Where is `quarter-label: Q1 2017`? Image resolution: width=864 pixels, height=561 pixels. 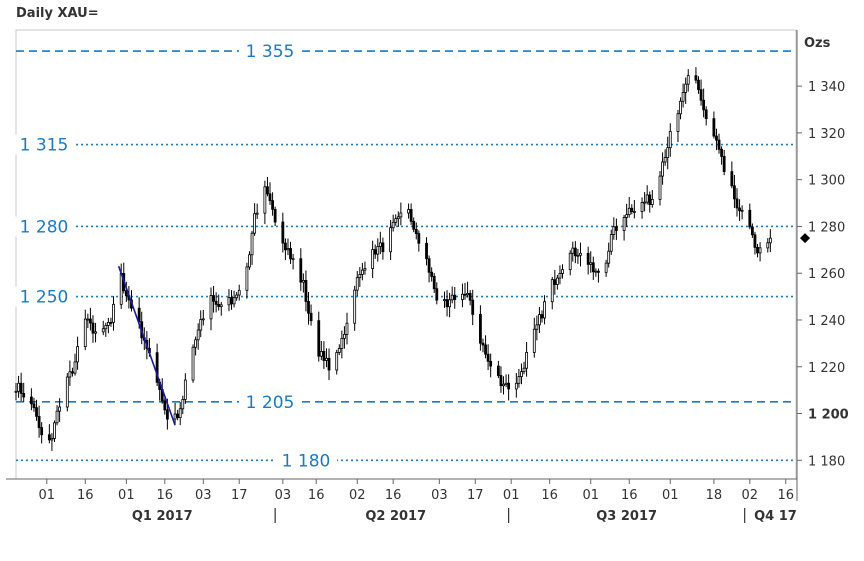
quarter-label: Q1 2017 is located at coordinates (162, 516).